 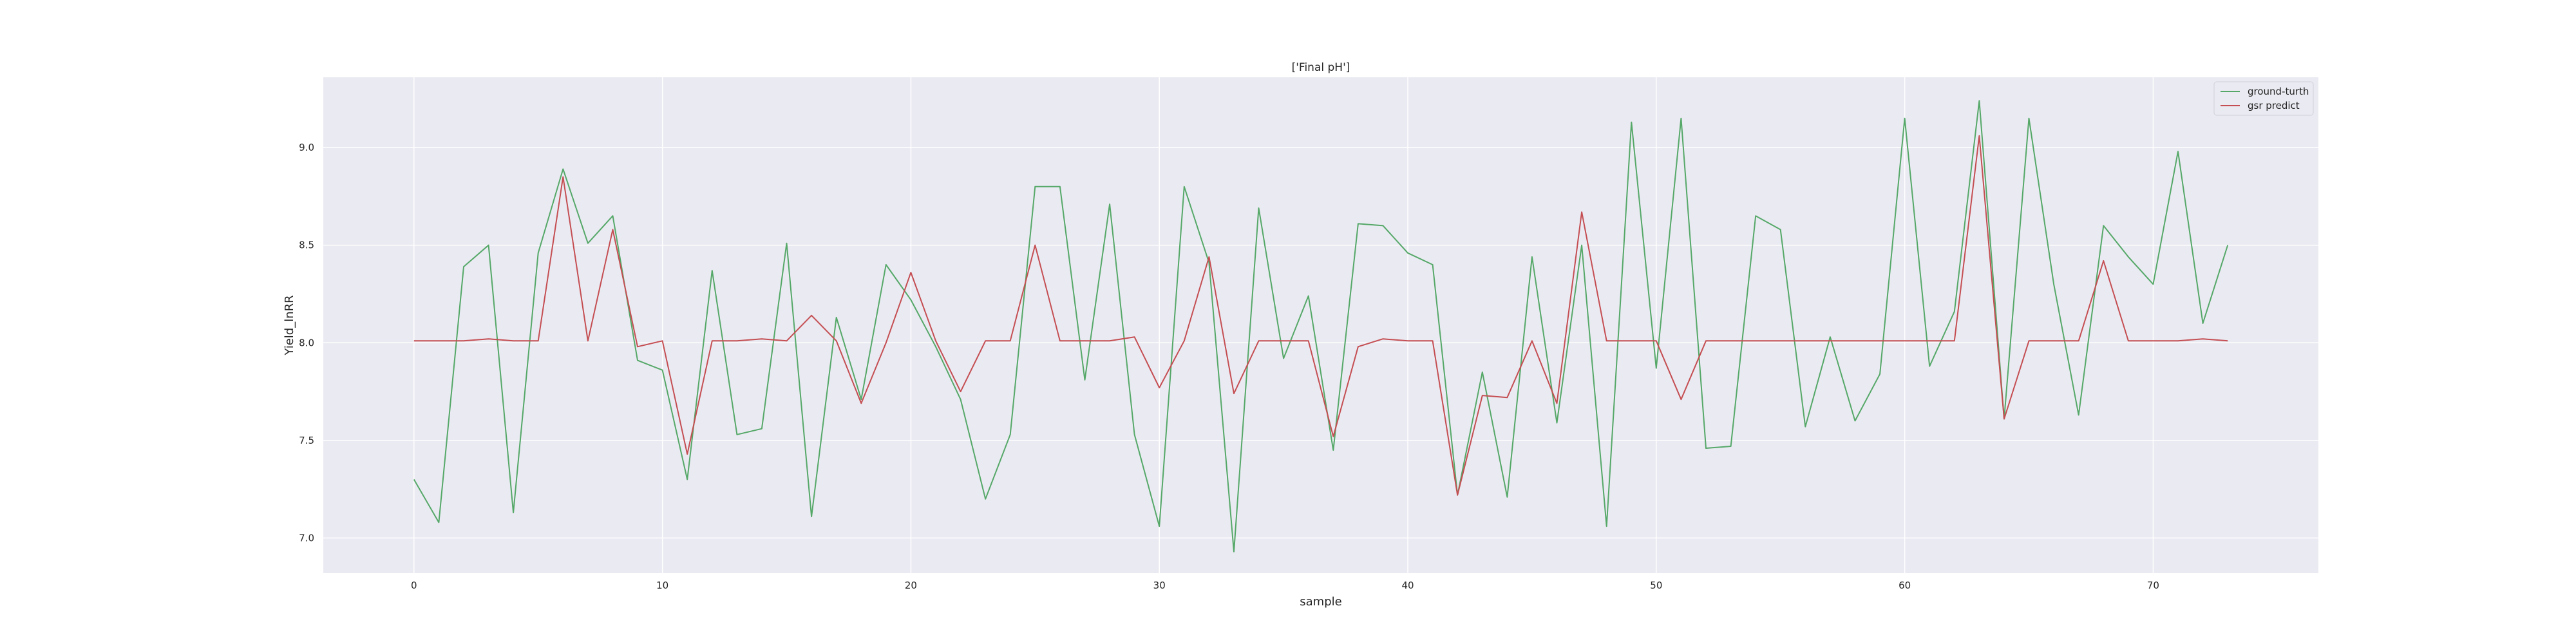 I want to click on y-tick-labels: 7.0 7.5 8.0 8.5 9.0, so click(x=306, y=343).